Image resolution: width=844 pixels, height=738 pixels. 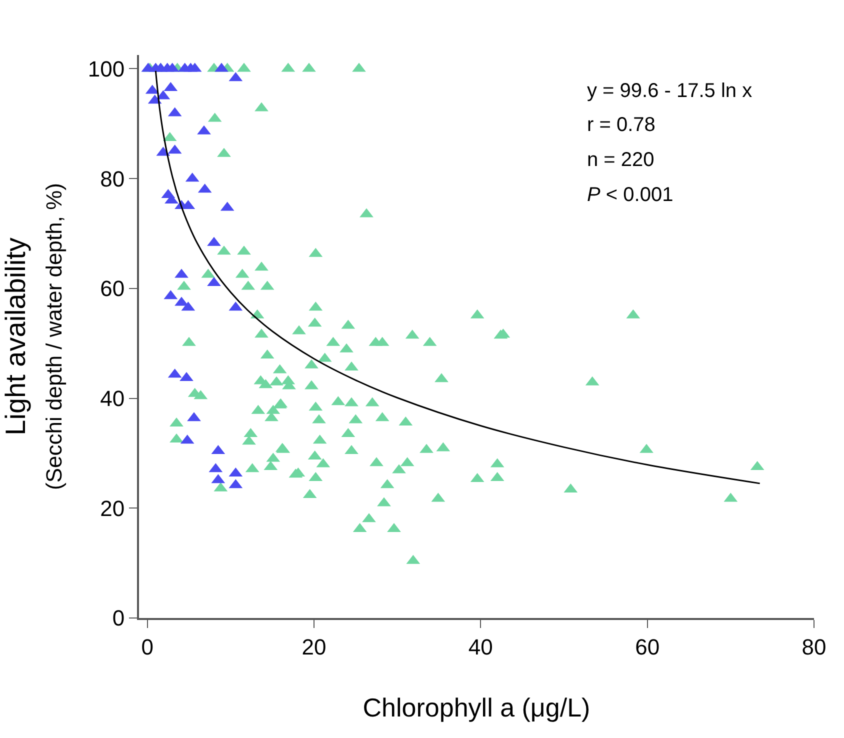 What do you see at coordinates (669, 91) in the screenshot?
I see `annotation: y = 99.6 - 17.5 ln x` at bounding box center [669, 91].